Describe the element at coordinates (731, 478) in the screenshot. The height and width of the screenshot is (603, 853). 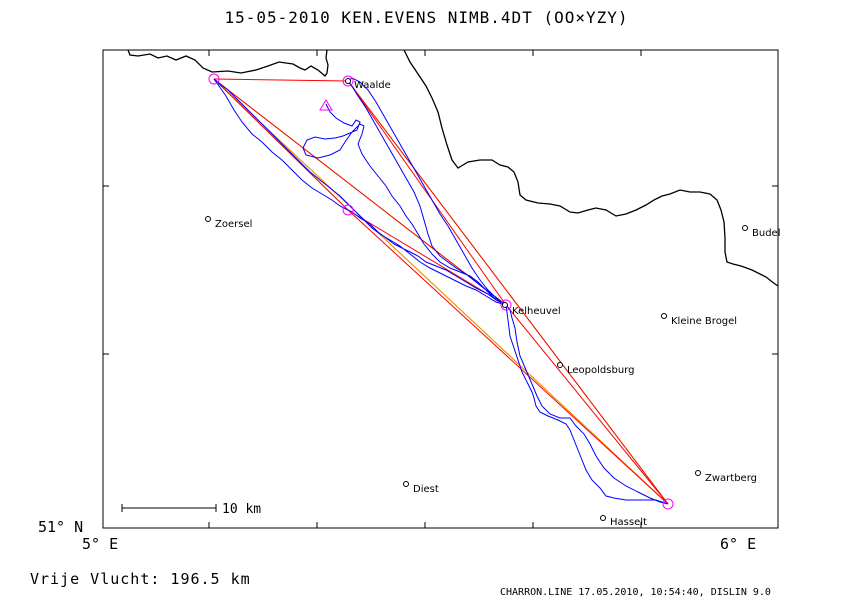
I see `place-label-zwartberg: Zwartberg` at that location.